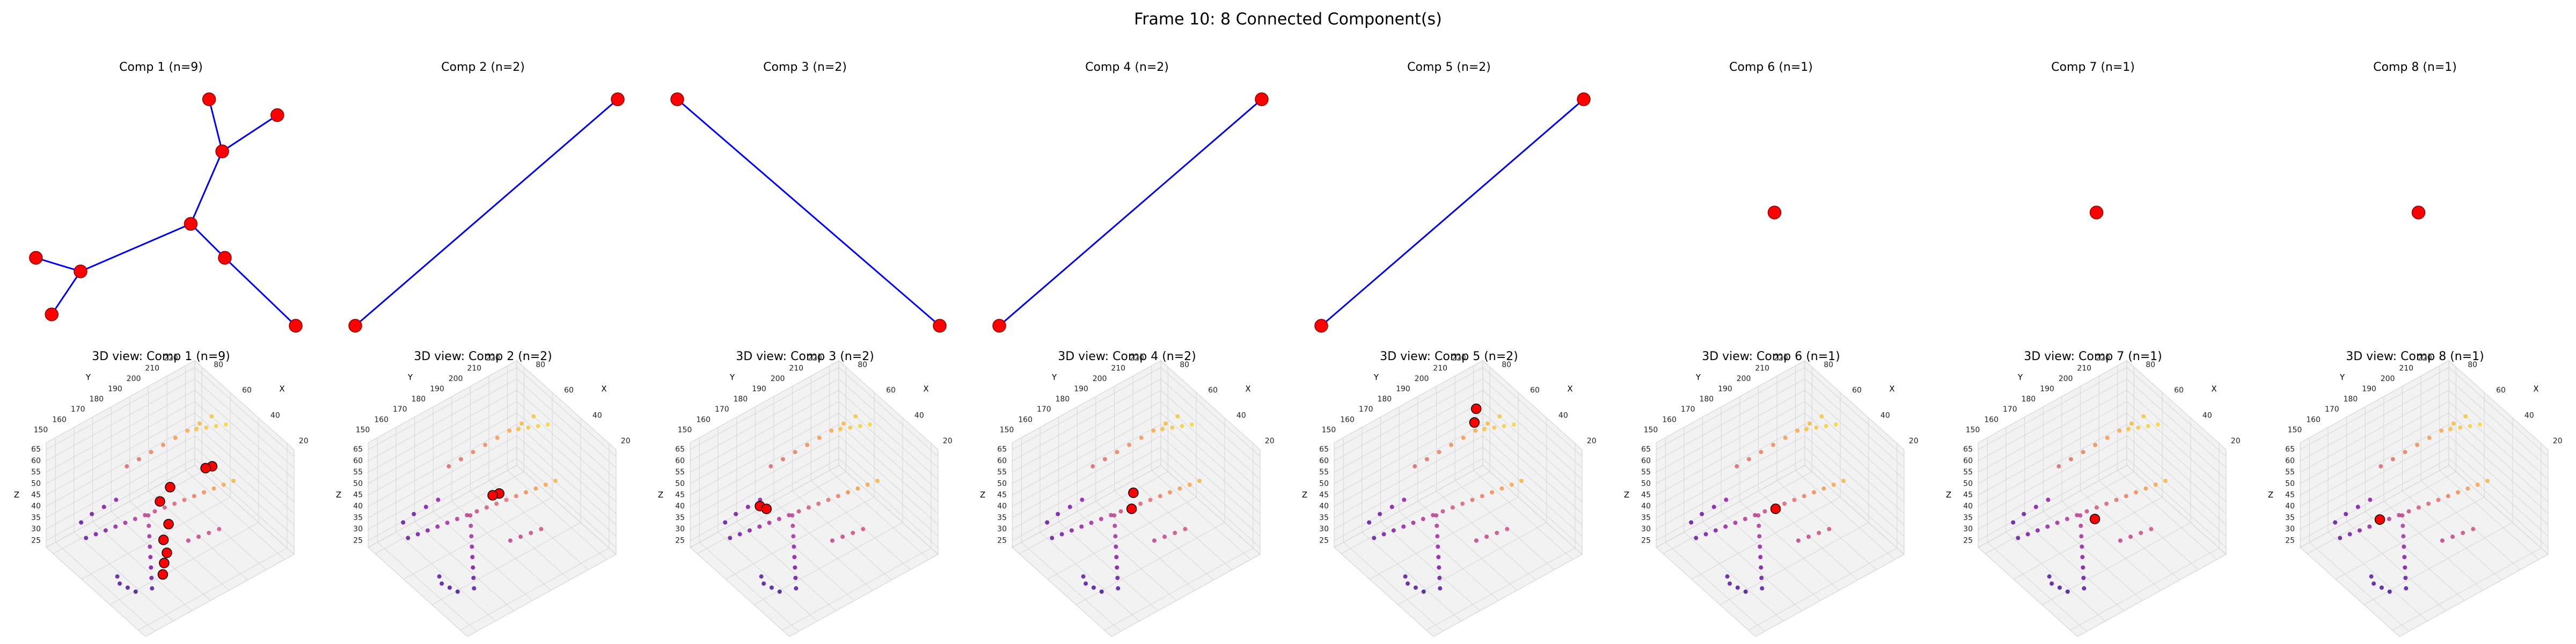  Describe the element at coordinates (1569, 389) in the screenshot. I see `x-axis-label: X` at that location.